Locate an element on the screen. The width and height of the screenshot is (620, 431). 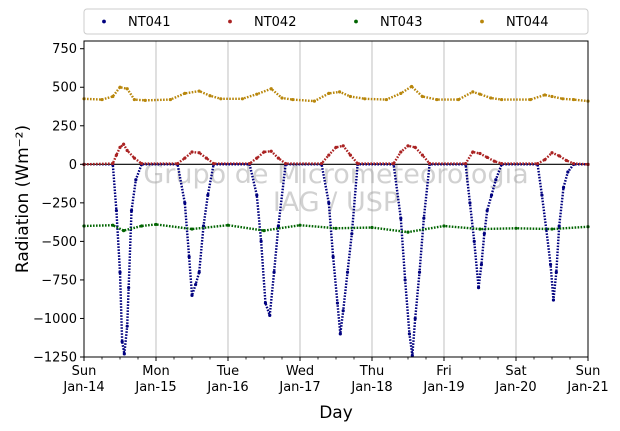
series-NT042 is located at coordinates (336, 154).